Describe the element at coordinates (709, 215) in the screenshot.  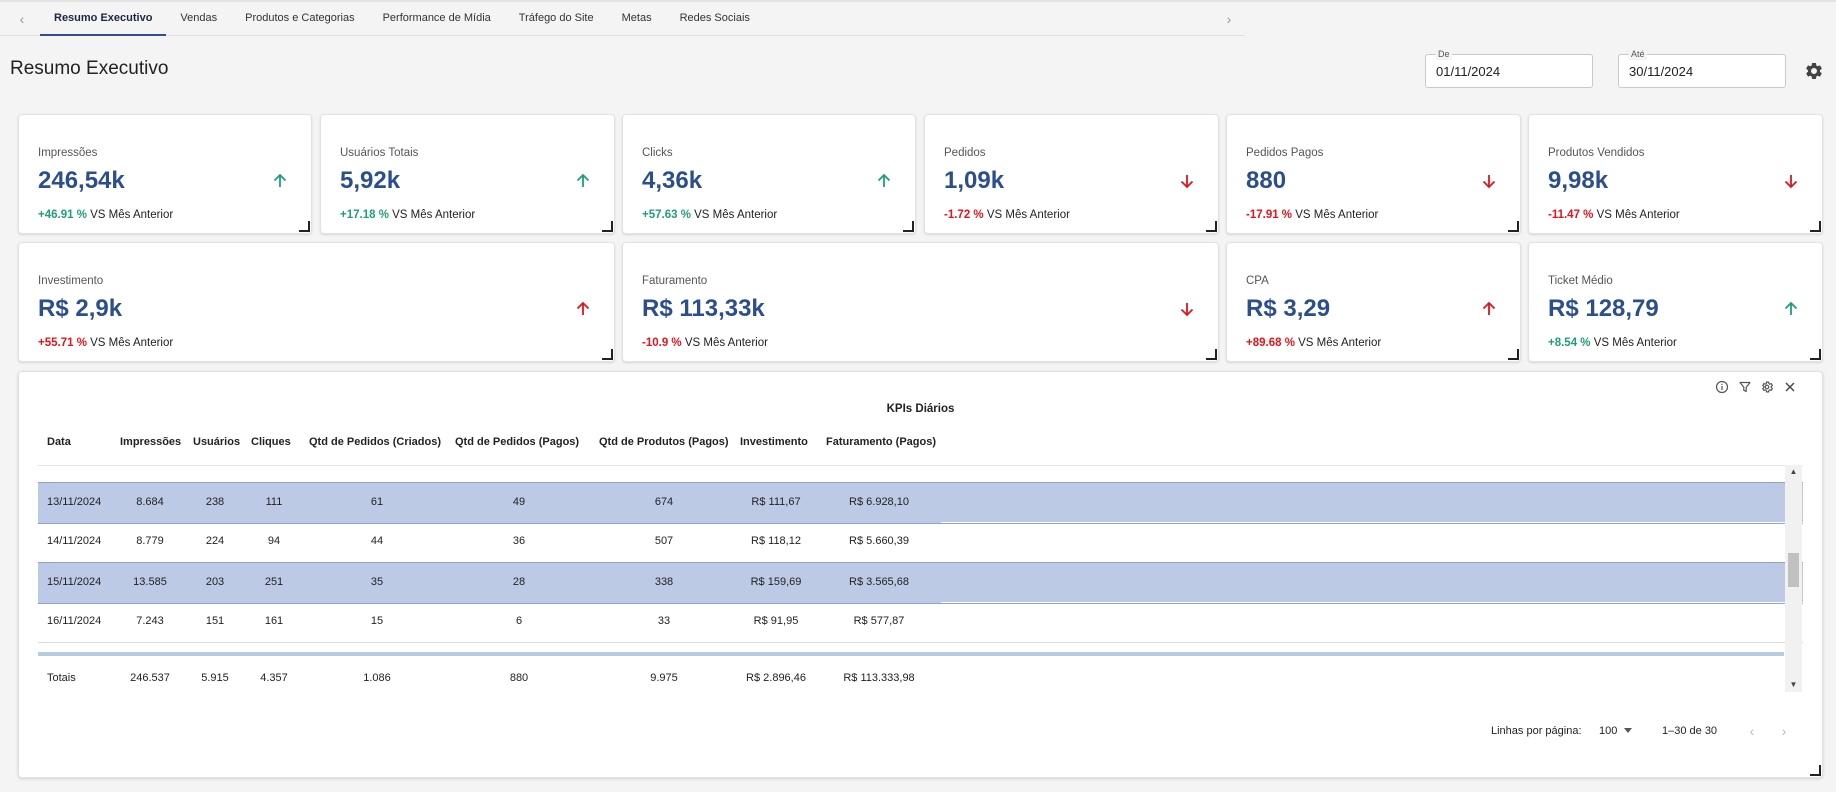
I see `kpi-comparison: +57.63 % VS Mês Anterior` at that location.